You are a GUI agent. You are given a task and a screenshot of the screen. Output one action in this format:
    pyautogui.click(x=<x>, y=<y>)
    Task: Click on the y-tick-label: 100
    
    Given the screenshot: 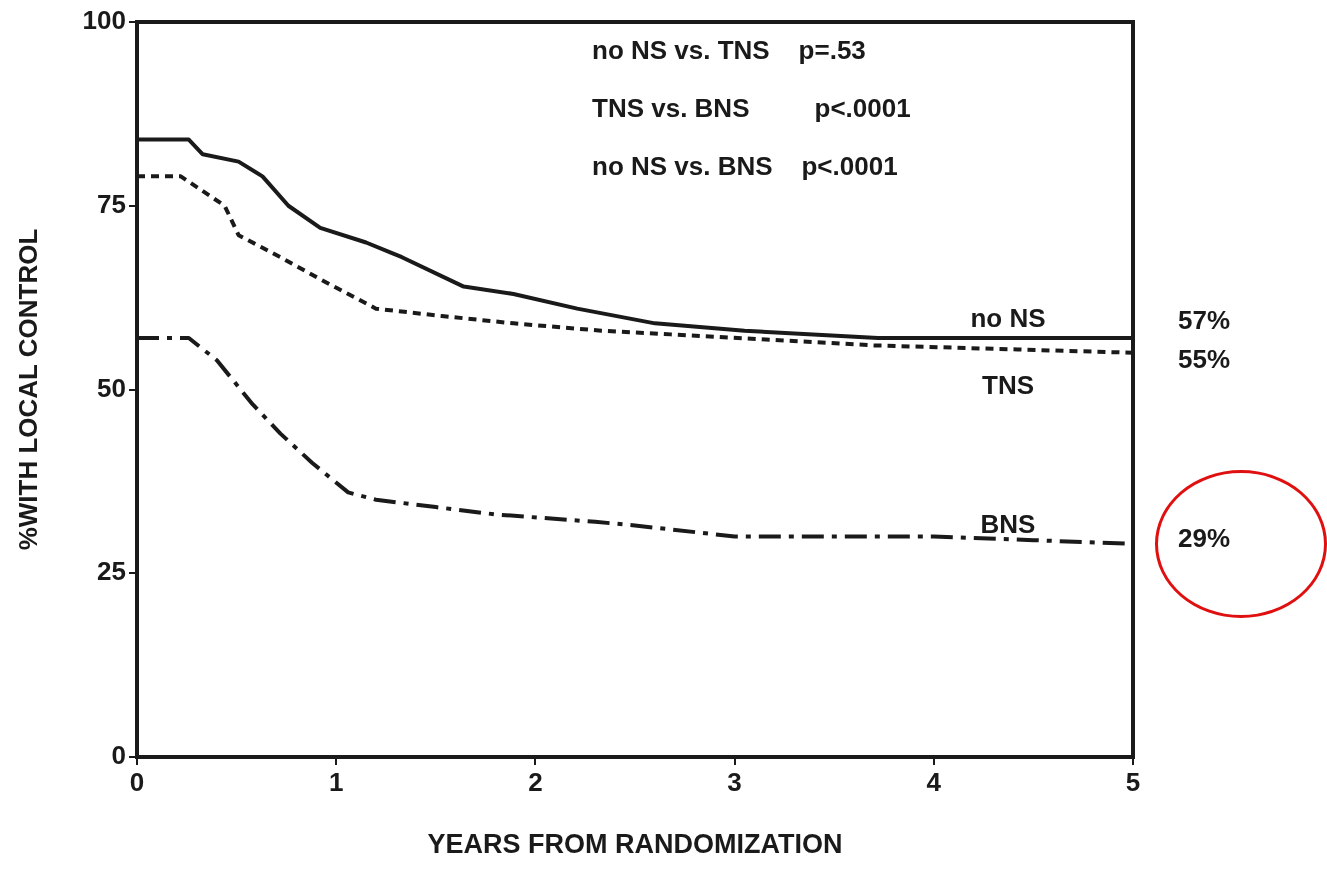 What is the action you would take?
    pyautogui.click(x=104, y=20)
    